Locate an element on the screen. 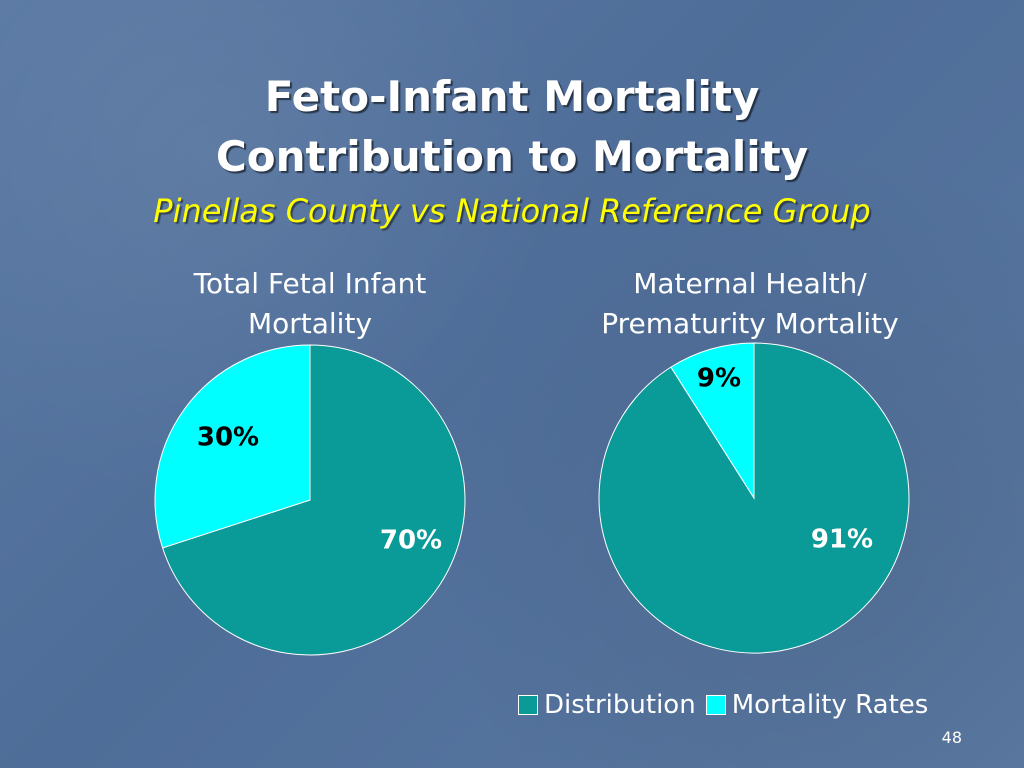  legend-label-distribution: Distribution is located at coordinates (620, 705).